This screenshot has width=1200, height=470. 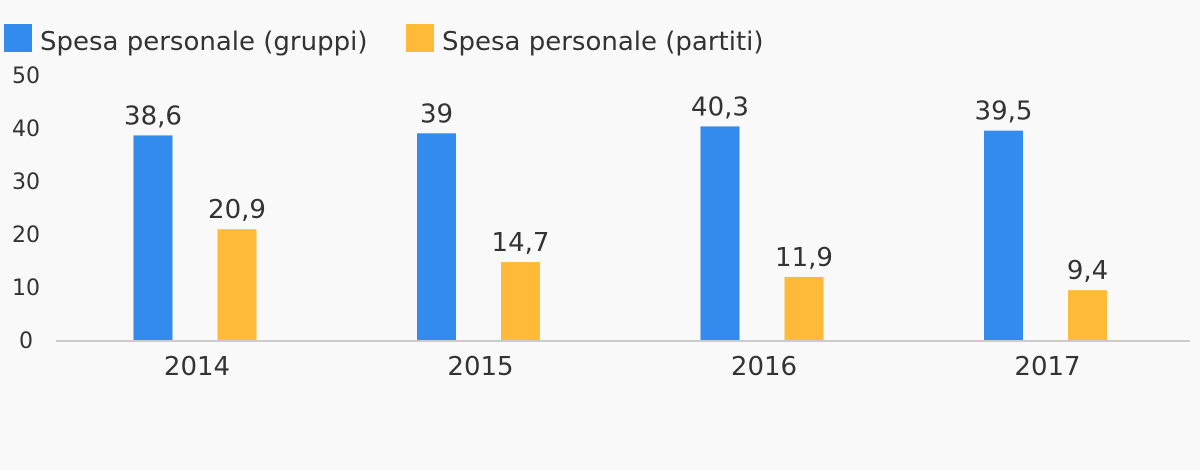 I want to click on y-tick-label-20: 20, so click(x=26, y=235).